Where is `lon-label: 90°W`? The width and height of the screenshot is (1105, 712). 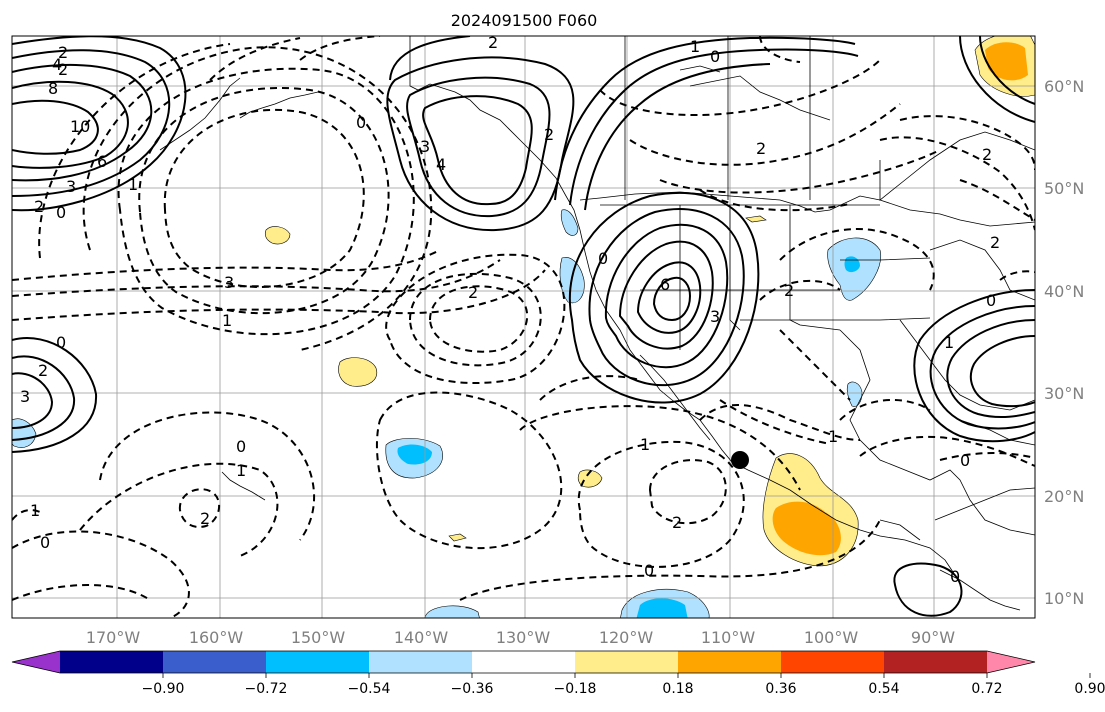
lon-label: 90°W is located at coordinates (933, 637).